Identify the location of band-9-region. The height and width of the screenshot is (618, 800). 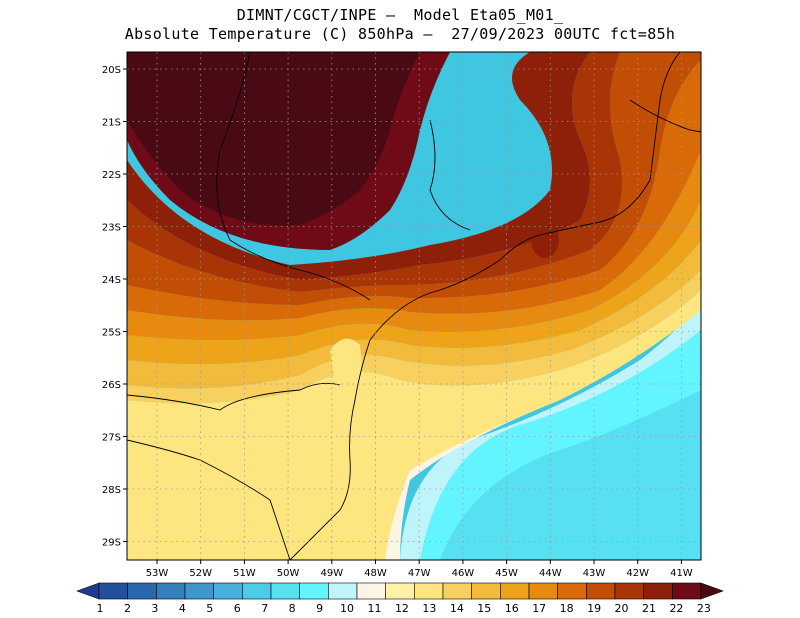
(558, 440).